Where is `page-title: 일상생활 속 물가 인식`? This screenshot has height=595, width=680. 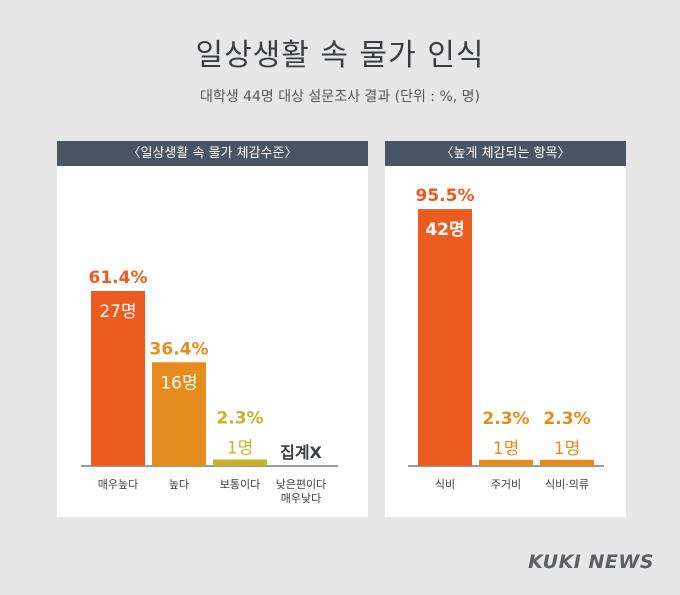 page-title: 일상생활 속 물가 인식 is located at coordinates (340, 55).